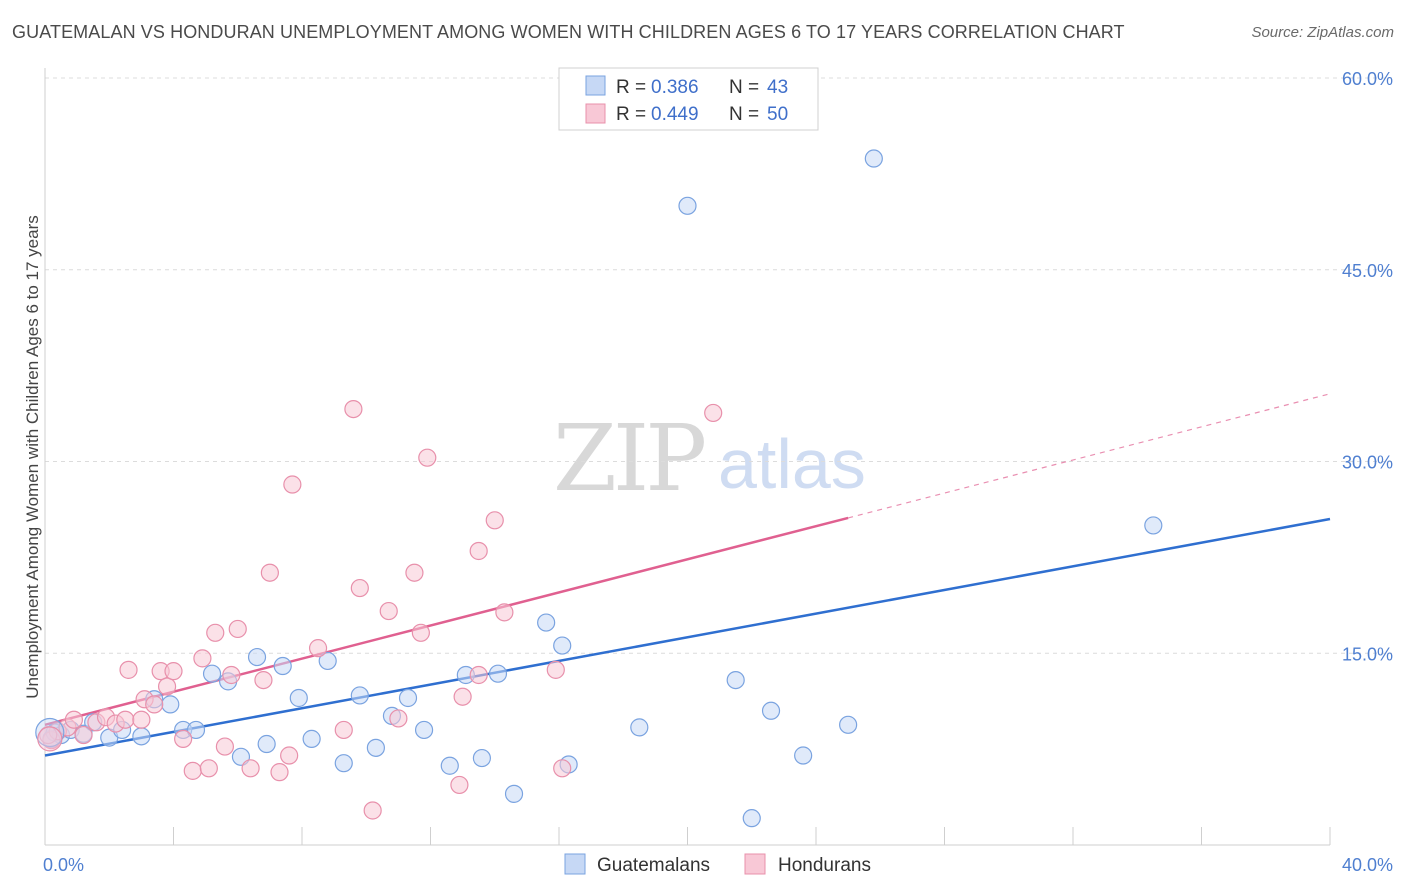 This screenshot has width=1406, height=892. I want to click on x-tick-labels: 0.0% 40.0%, so click(718, 865).